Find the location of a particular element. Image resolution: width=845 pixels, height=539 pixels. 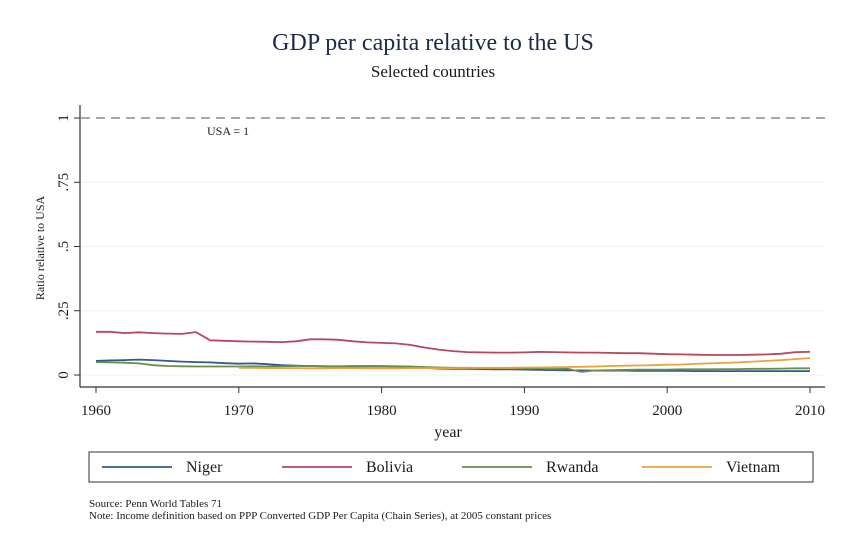

y-tick-label: 1 is located at coordinates (64, 118).